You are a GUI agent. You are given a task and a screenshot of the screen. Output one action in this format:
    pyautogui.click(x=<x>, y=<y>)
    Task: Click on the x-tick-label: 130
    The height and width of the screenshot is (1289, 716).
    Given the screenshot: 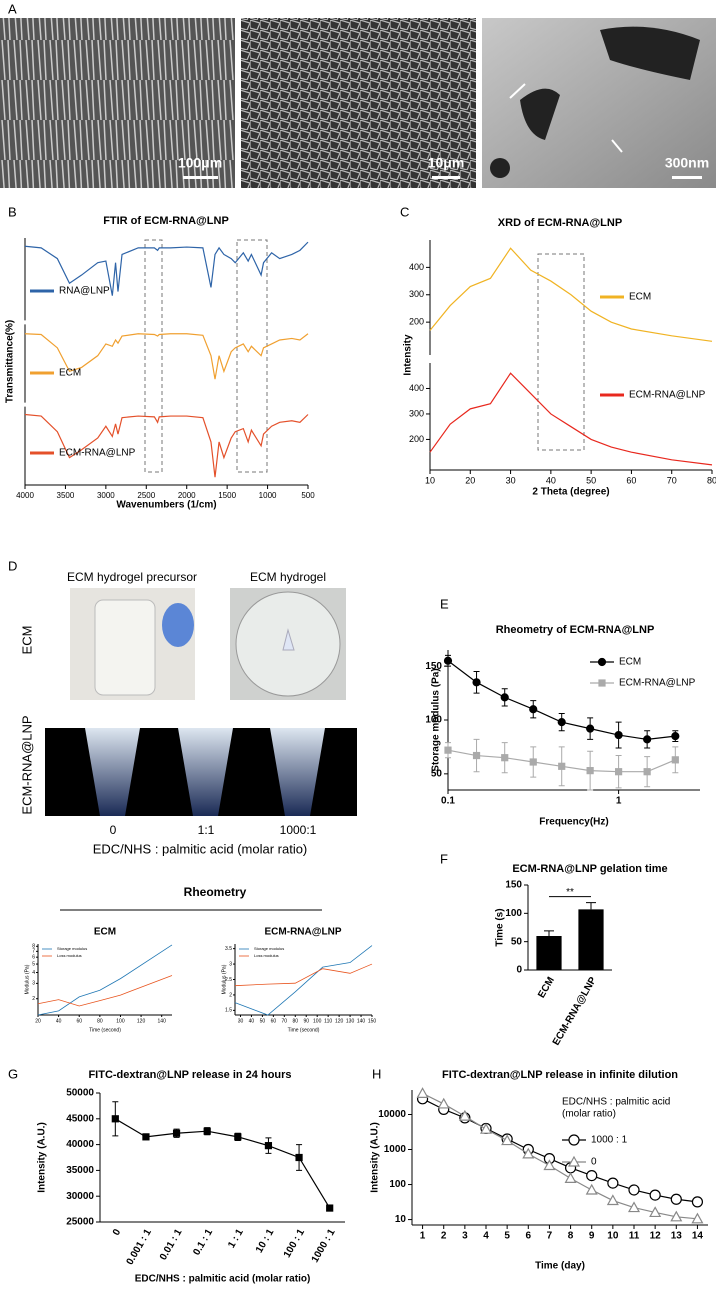 What is the action you would take?
    pyautogui.click(x=350, y=1021)
    